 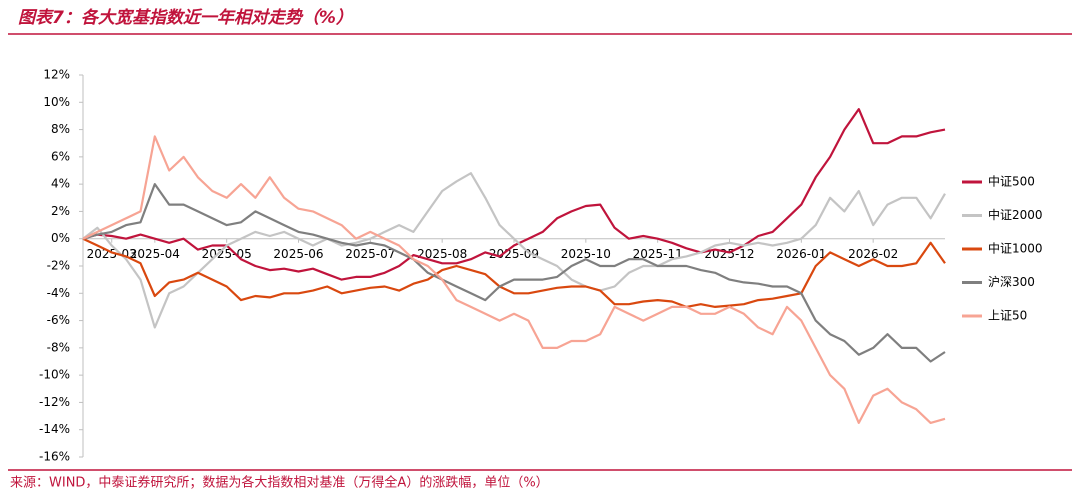 I want to click on y-tick-label: -12%, so click(x=54, y=402).